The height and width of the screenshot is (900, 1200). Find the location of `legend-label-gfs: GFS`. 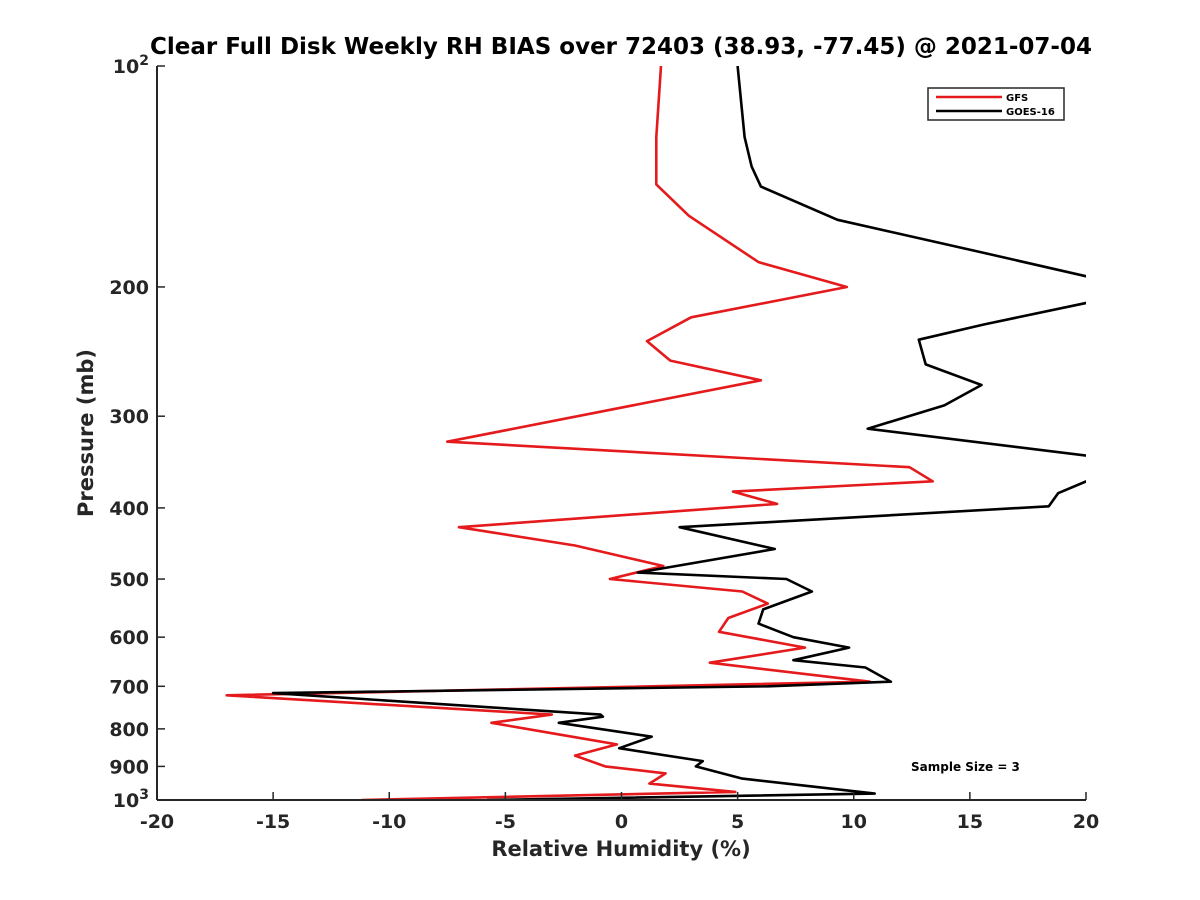

legend-label-gfs: GFS is located at coordinates (1017, 98).